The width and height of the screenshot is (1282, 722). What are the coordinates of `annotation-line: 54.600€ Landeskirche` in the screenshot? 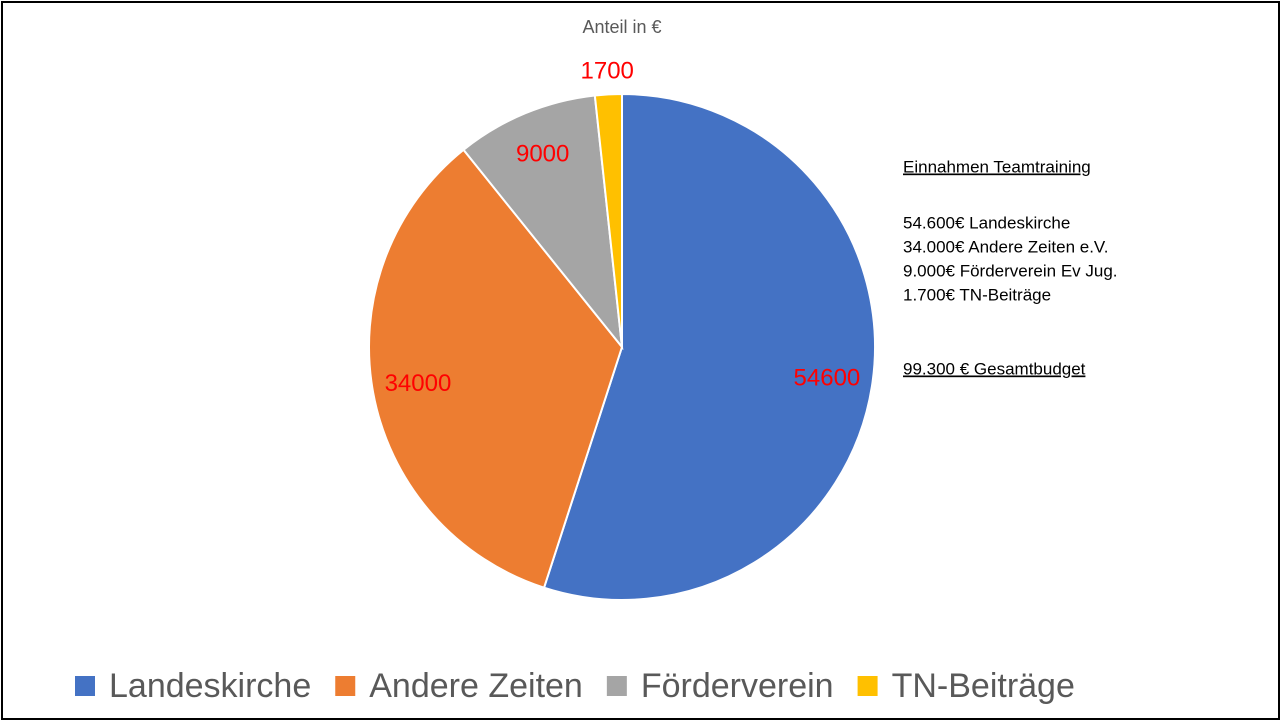 It's located at (986, 222).